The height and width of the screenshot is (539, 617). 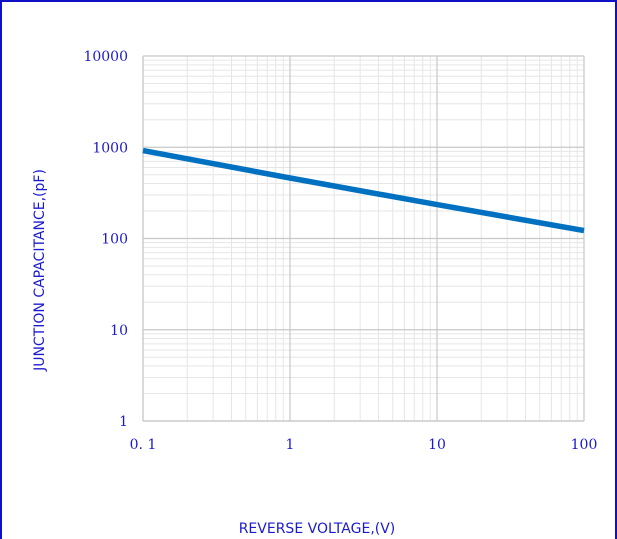 I want to click on x-tick-label: 10, so click(x=437, y=445).